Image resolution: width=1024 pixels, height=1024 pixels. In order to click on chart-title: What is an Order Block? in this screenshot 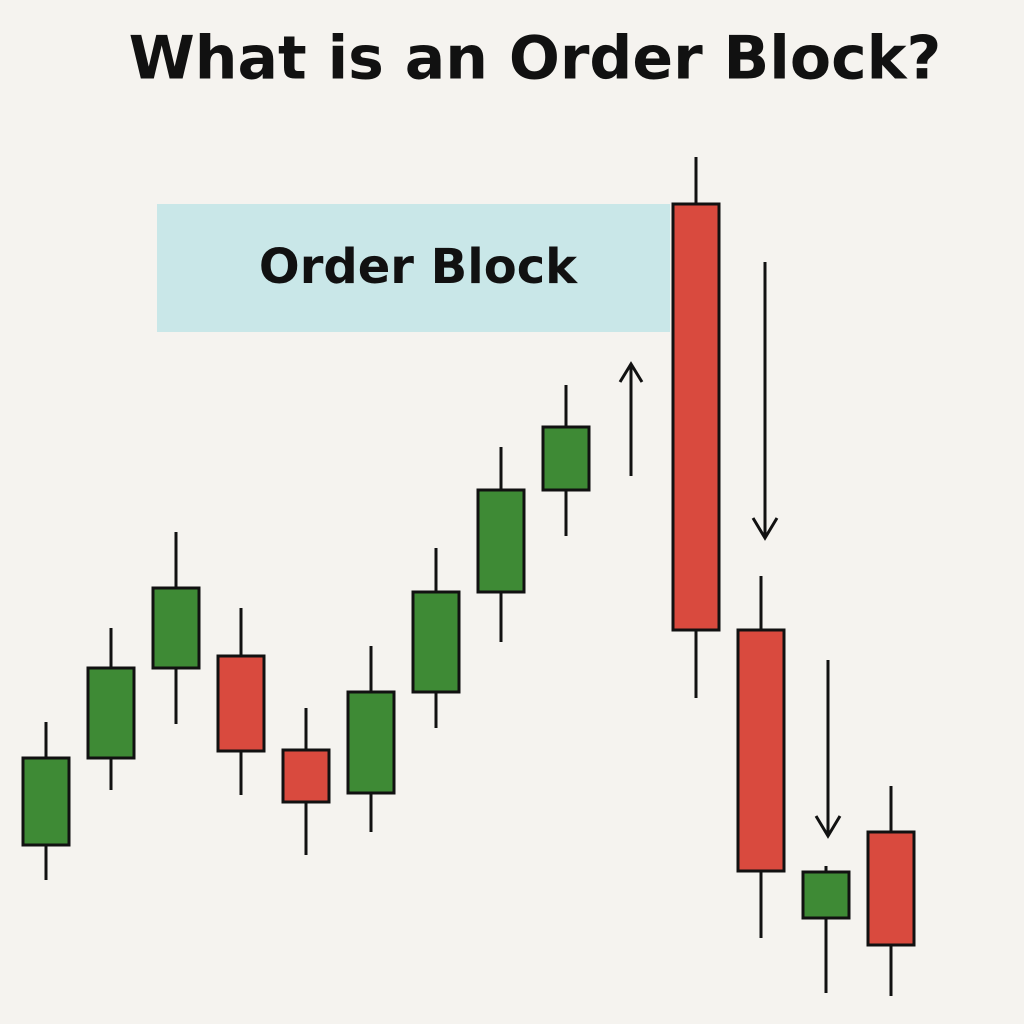, I will do `click(535, 59)`.